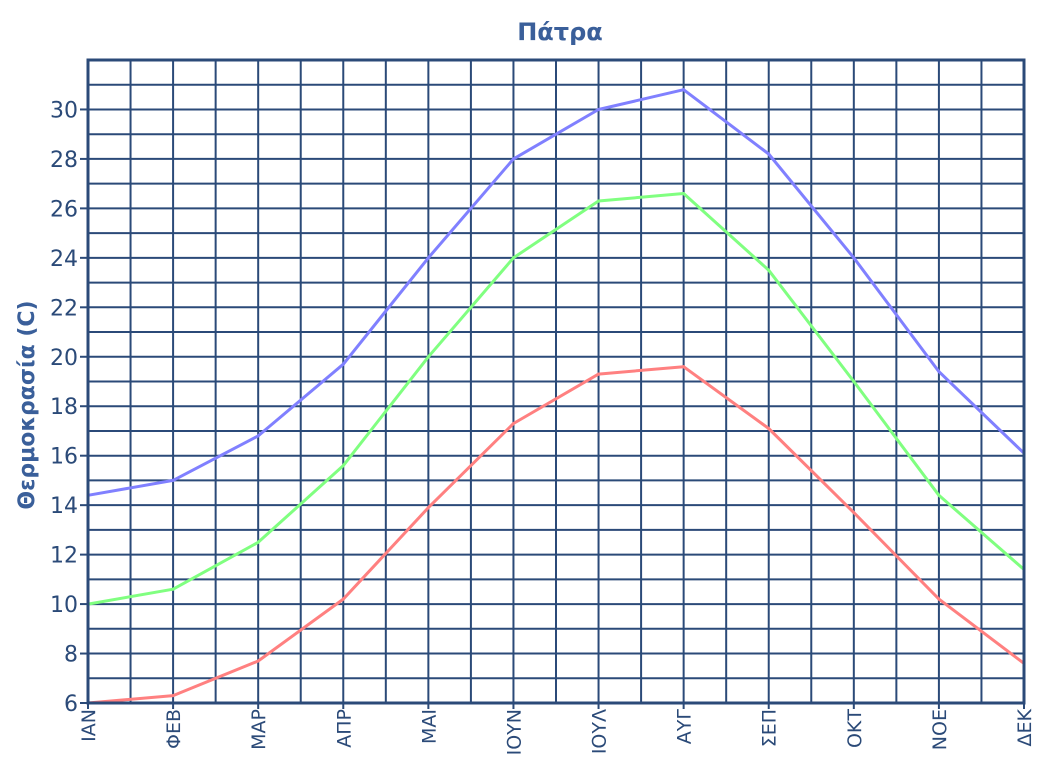  What do you see at coordinates (344, 728) in the screenshot?
I see `x-tick-label: ΑΠΡ` at bounding box center [344, 728].